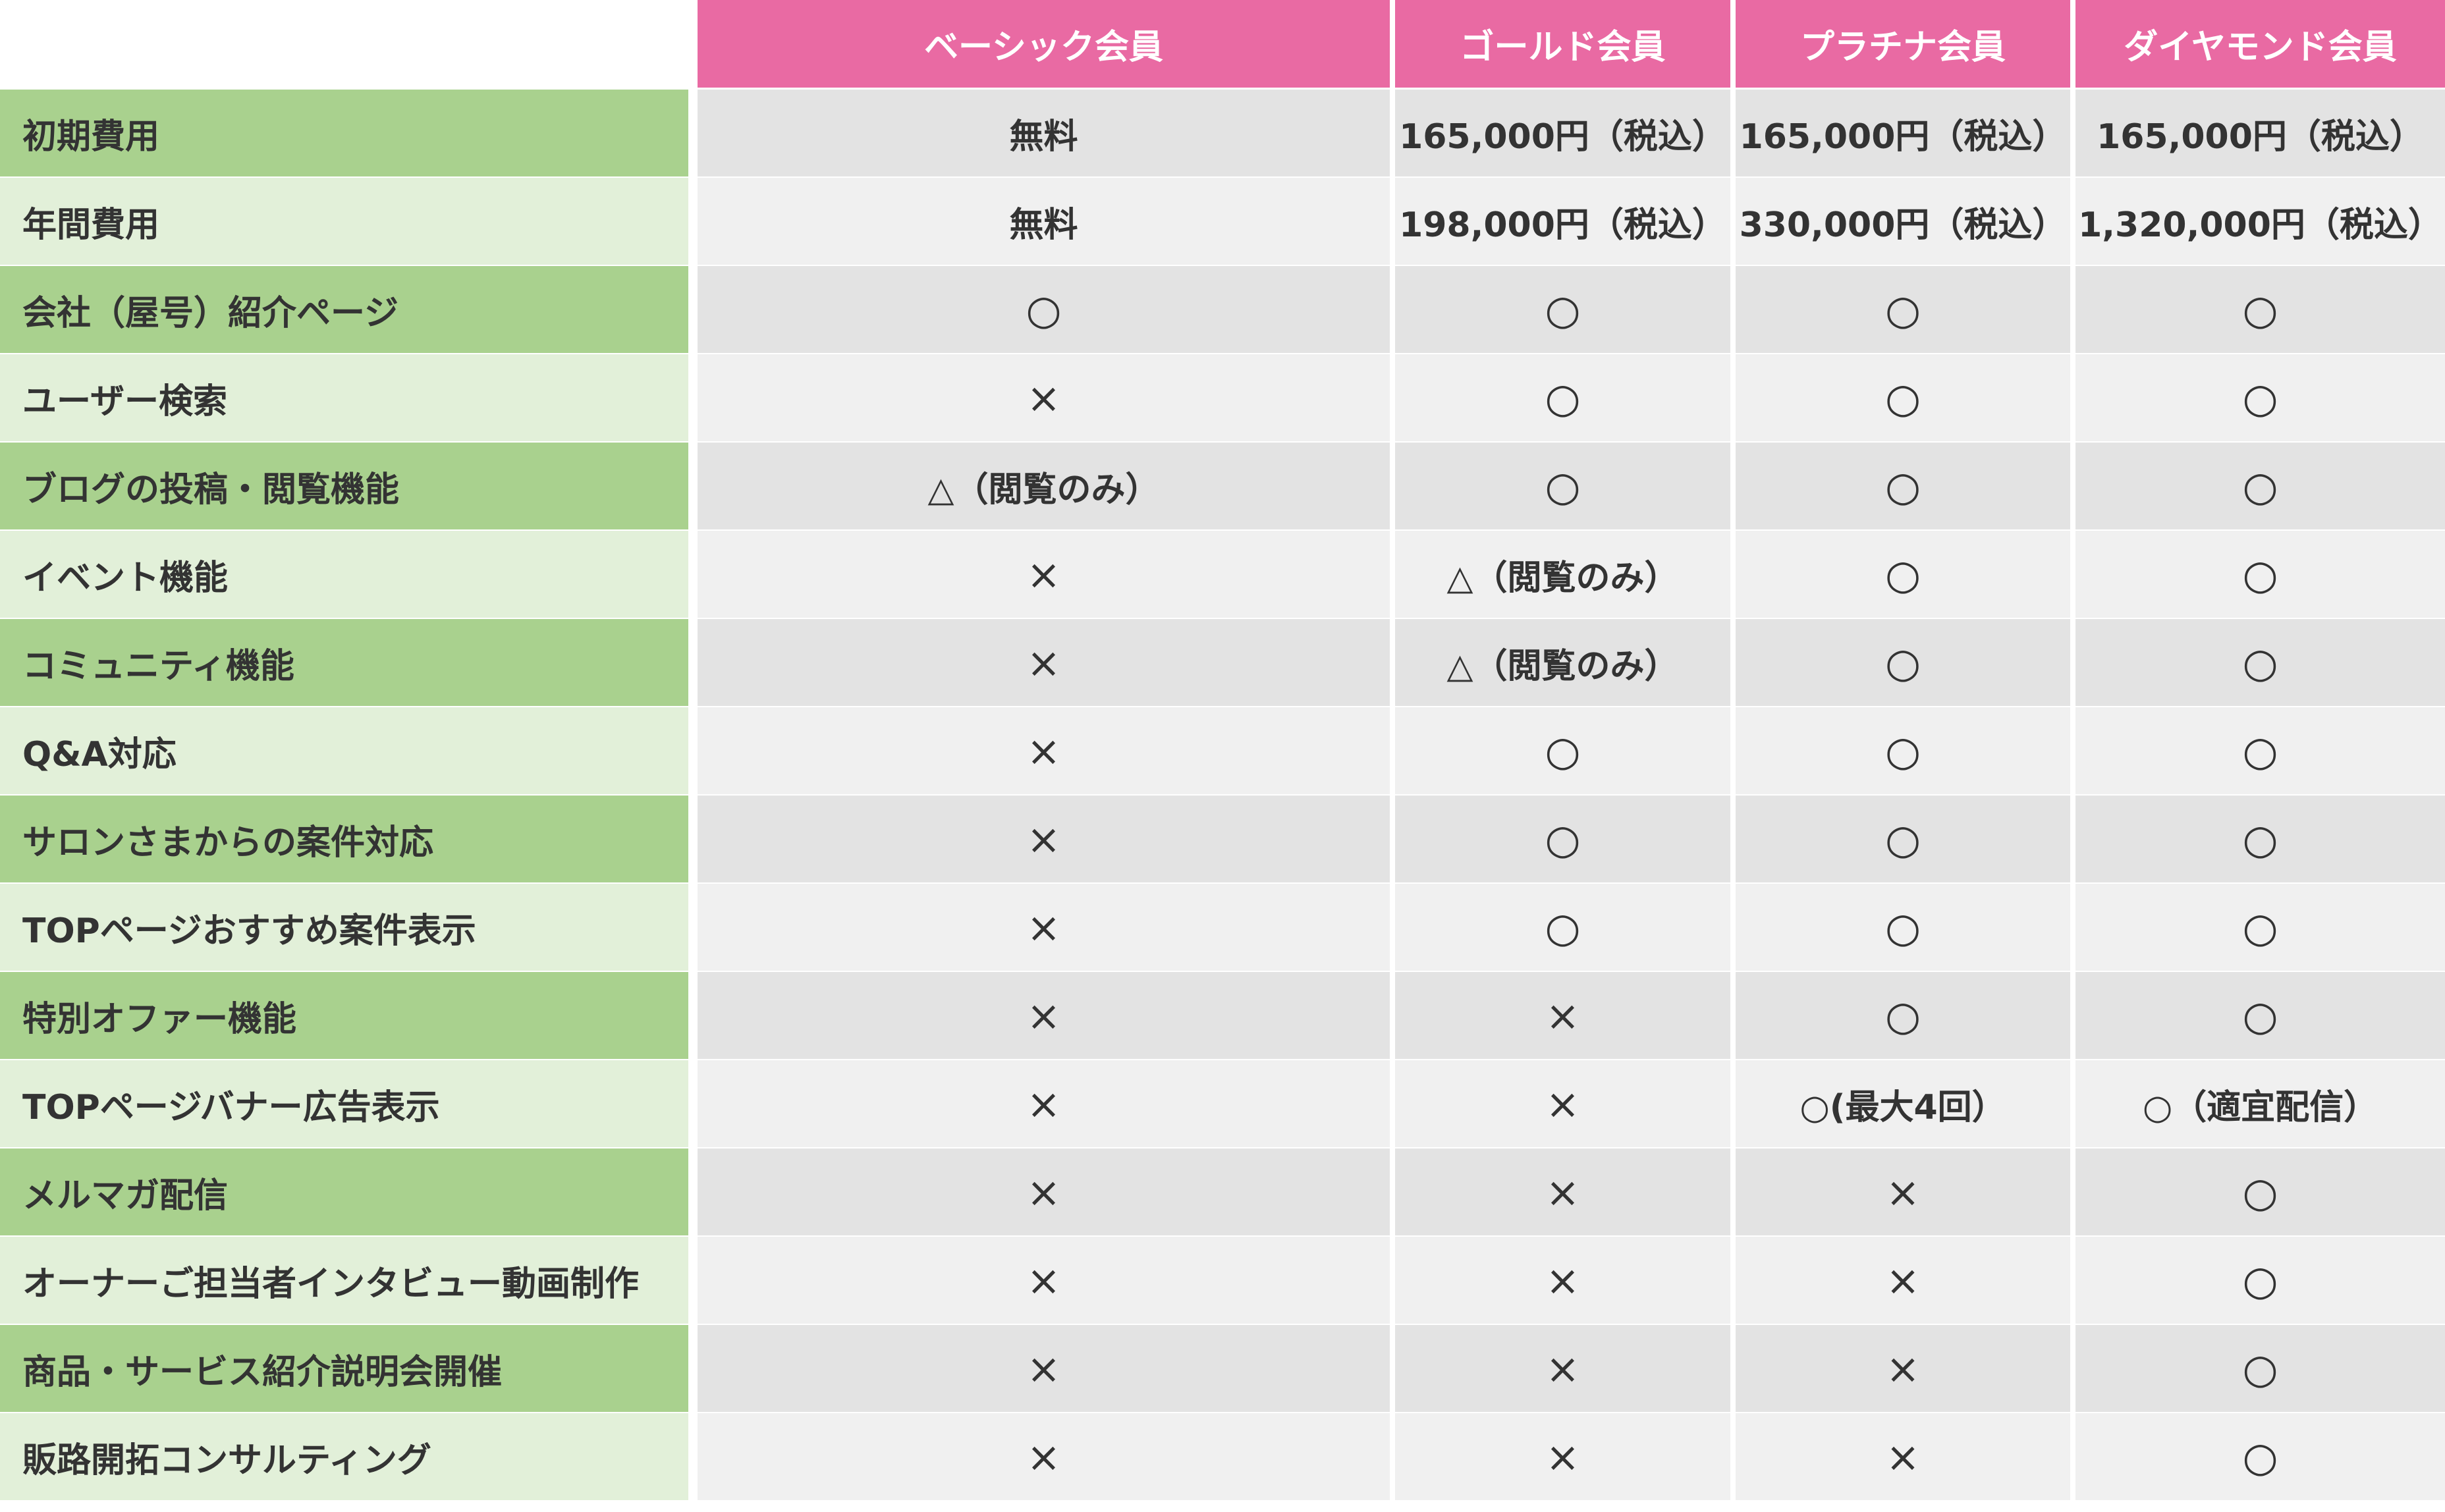  Describe the element at coordinates (349, 222) in the screenshot. I see `row-label: 年間費用` at that location.